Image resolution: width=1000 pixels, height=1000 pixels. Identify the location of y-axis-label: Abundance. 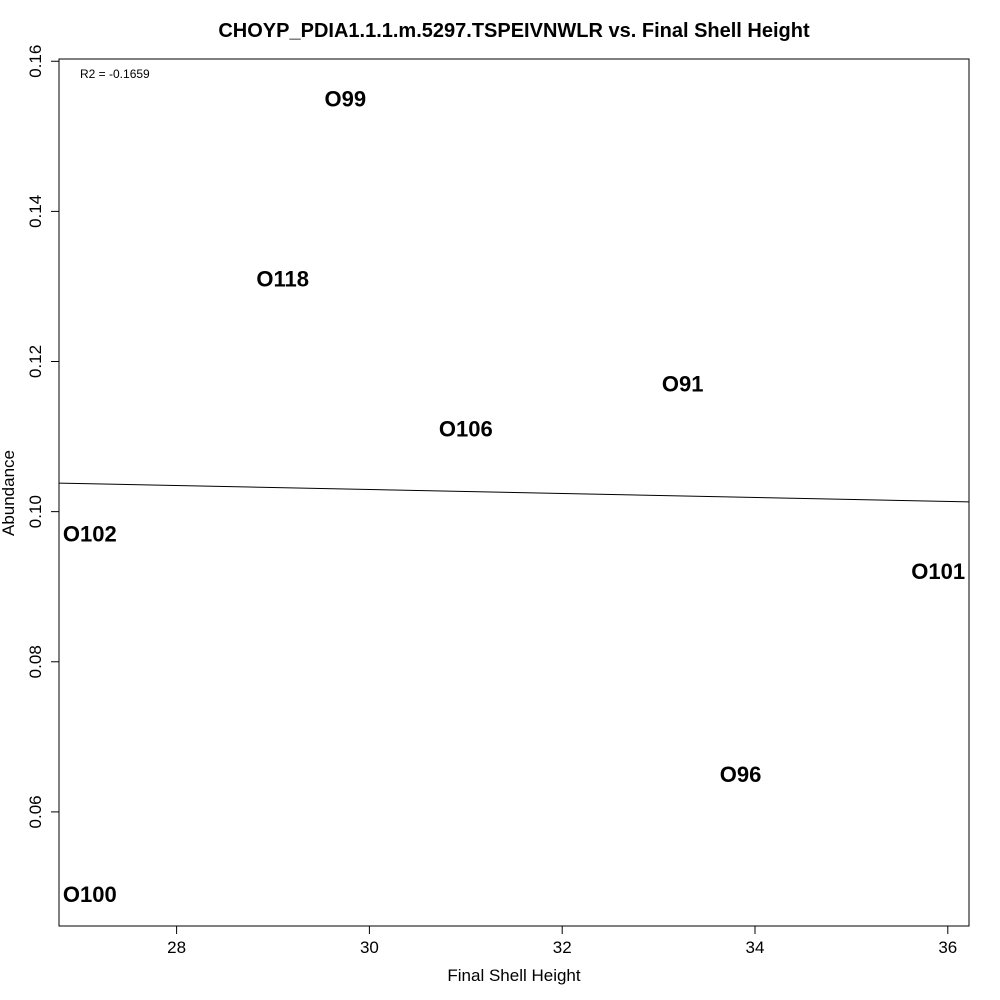
(9, 493).